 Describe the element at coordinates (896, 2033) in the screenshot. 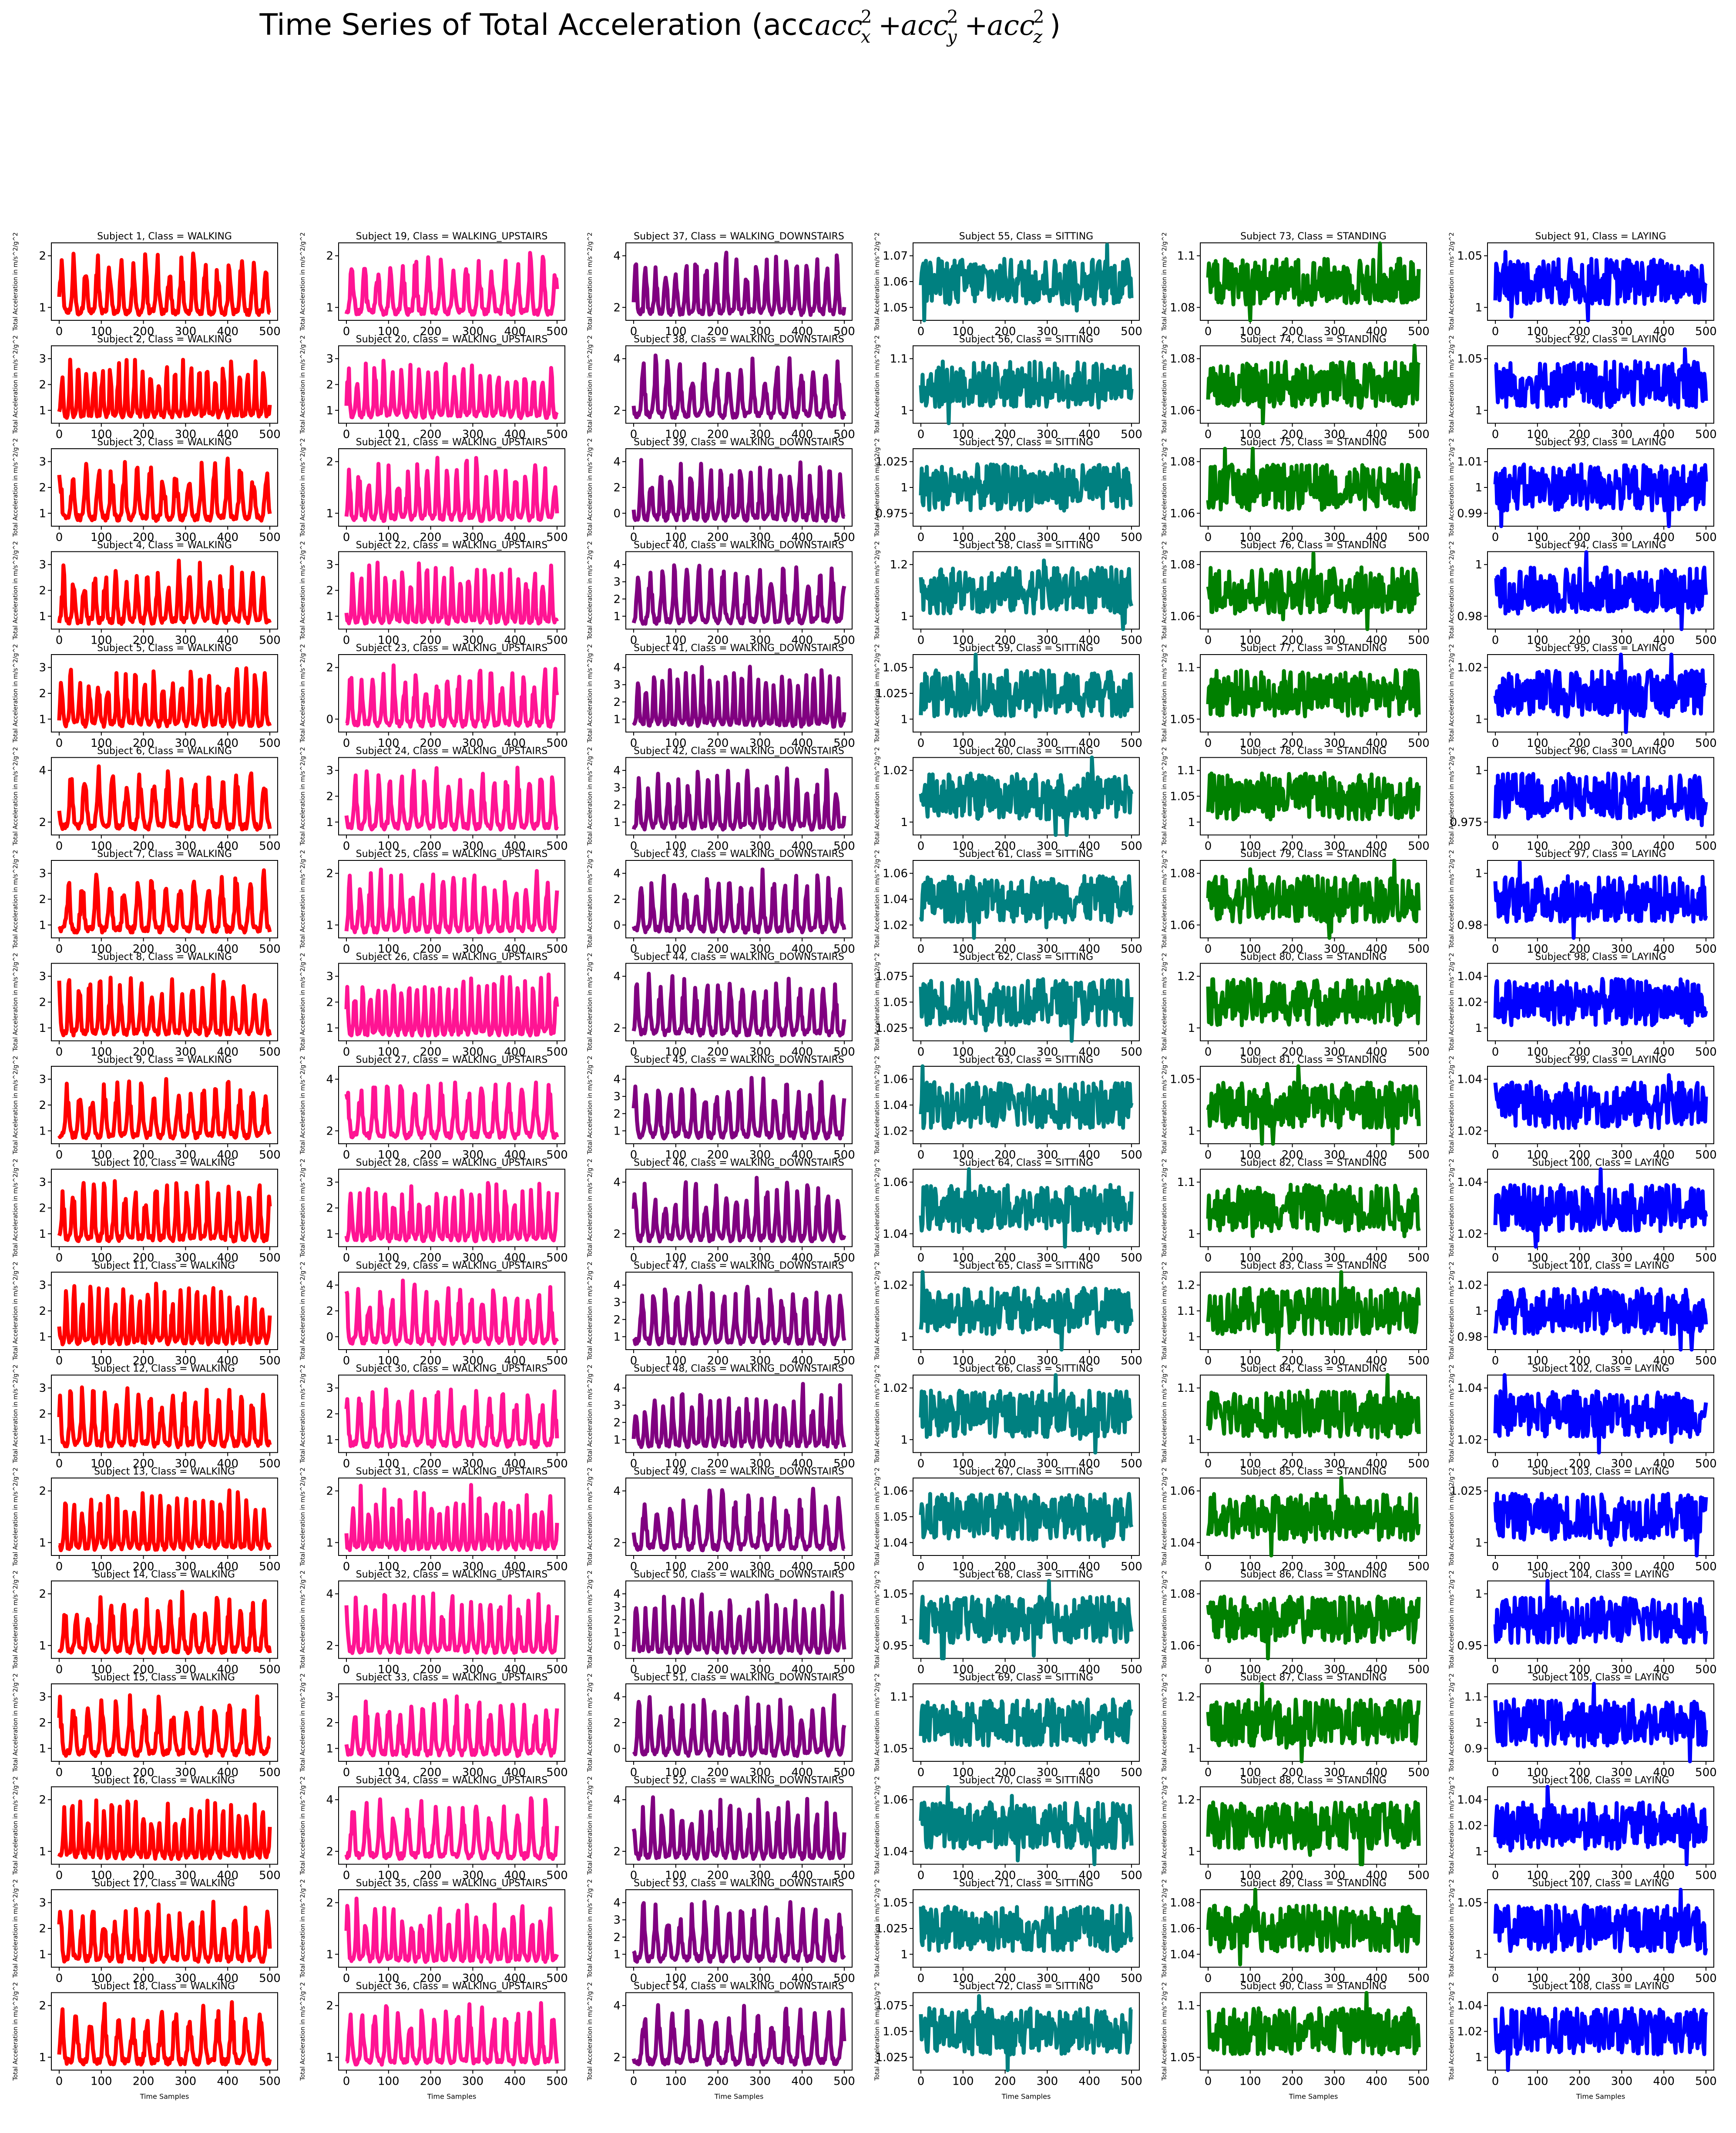

I see `y-tick-label: 1.05` at that location.